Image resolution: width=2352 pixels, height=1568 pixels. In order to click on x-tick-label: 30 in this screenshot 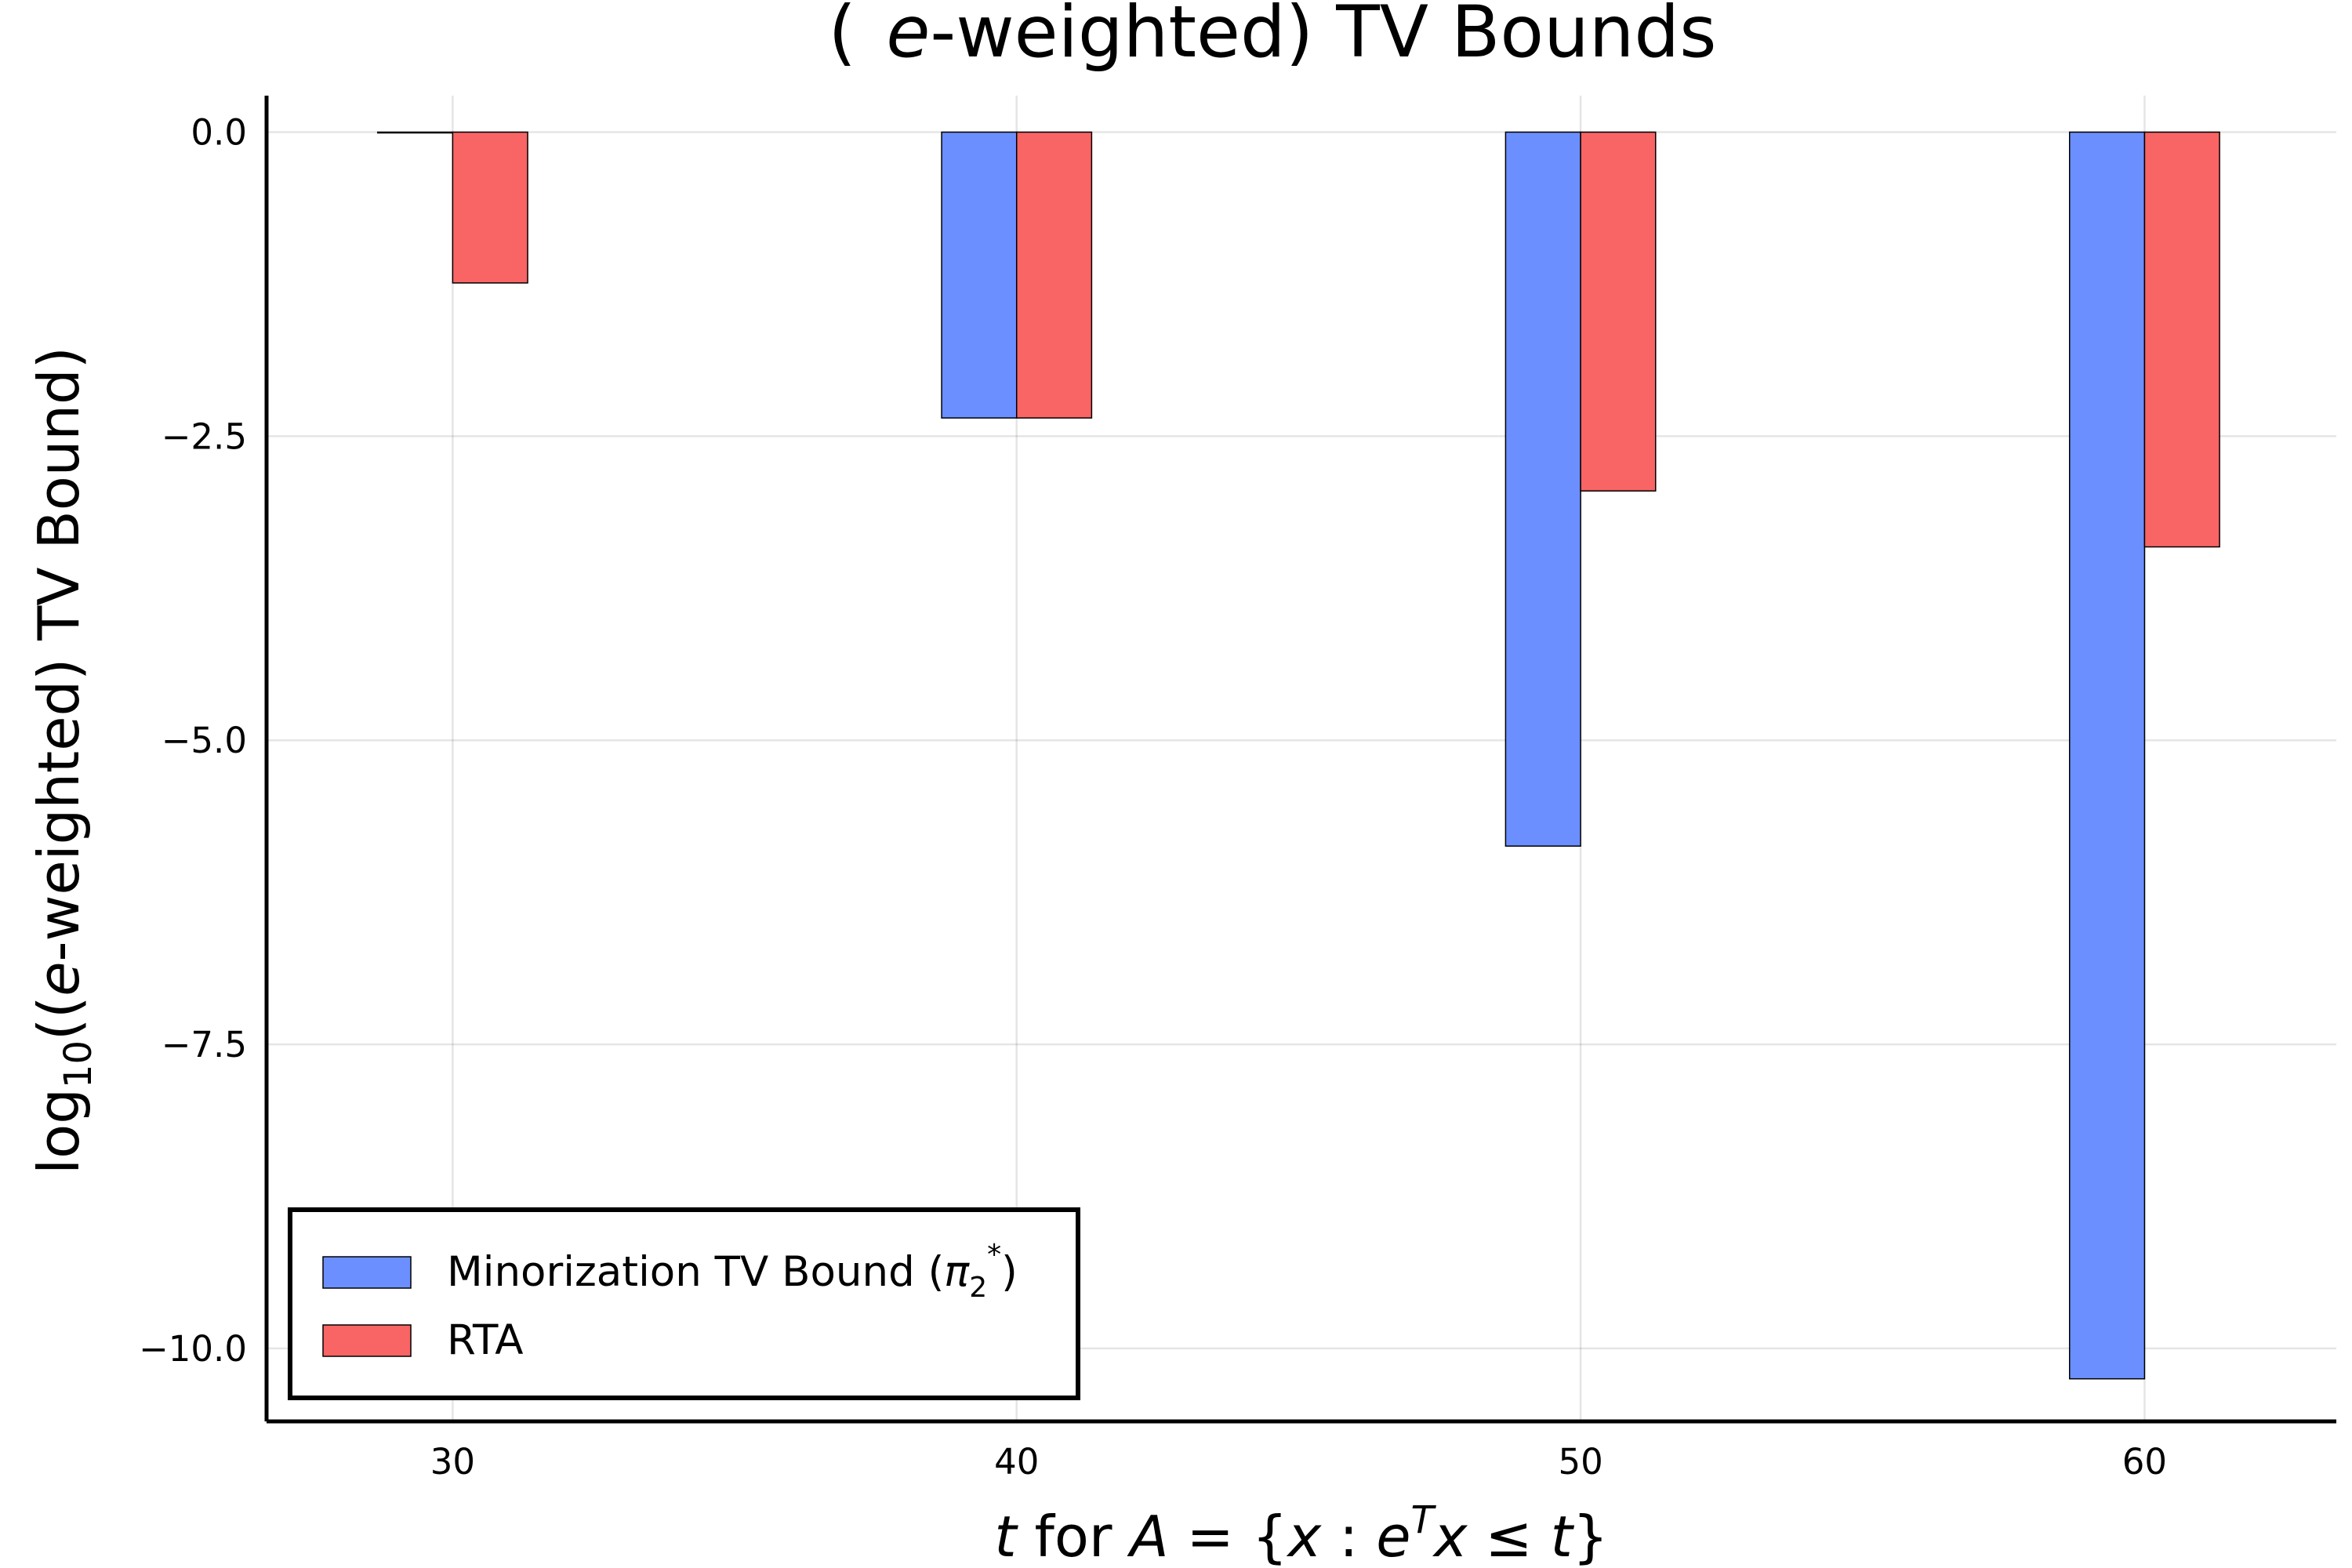, I will do `click(453, 1462)`.